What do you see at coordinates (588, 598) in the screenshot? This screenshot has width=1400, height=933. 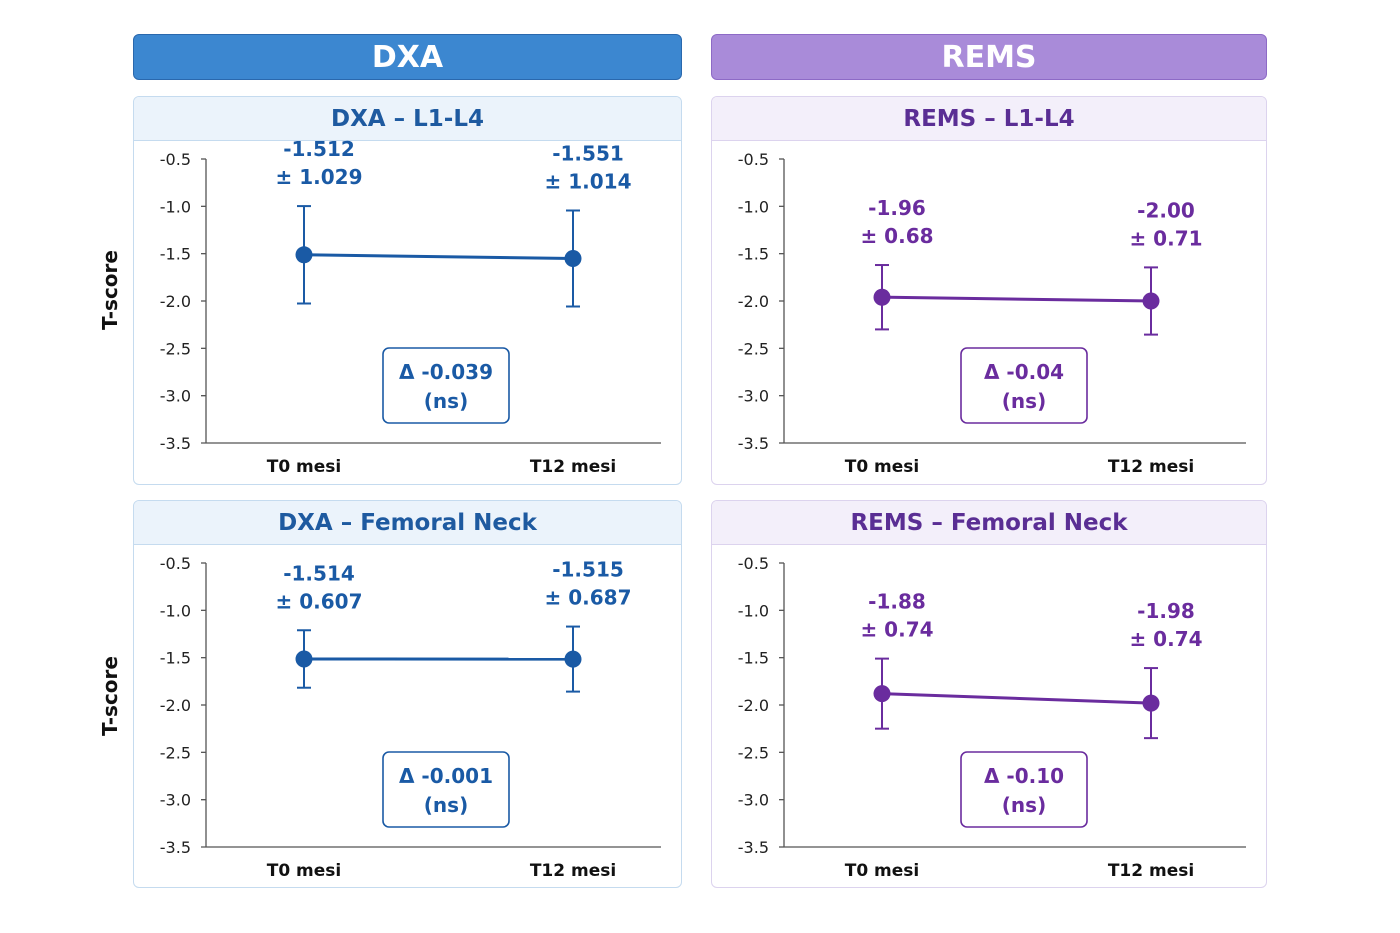 I see `data-label-sd: ± 0.687` at bounding box center [588, 598].